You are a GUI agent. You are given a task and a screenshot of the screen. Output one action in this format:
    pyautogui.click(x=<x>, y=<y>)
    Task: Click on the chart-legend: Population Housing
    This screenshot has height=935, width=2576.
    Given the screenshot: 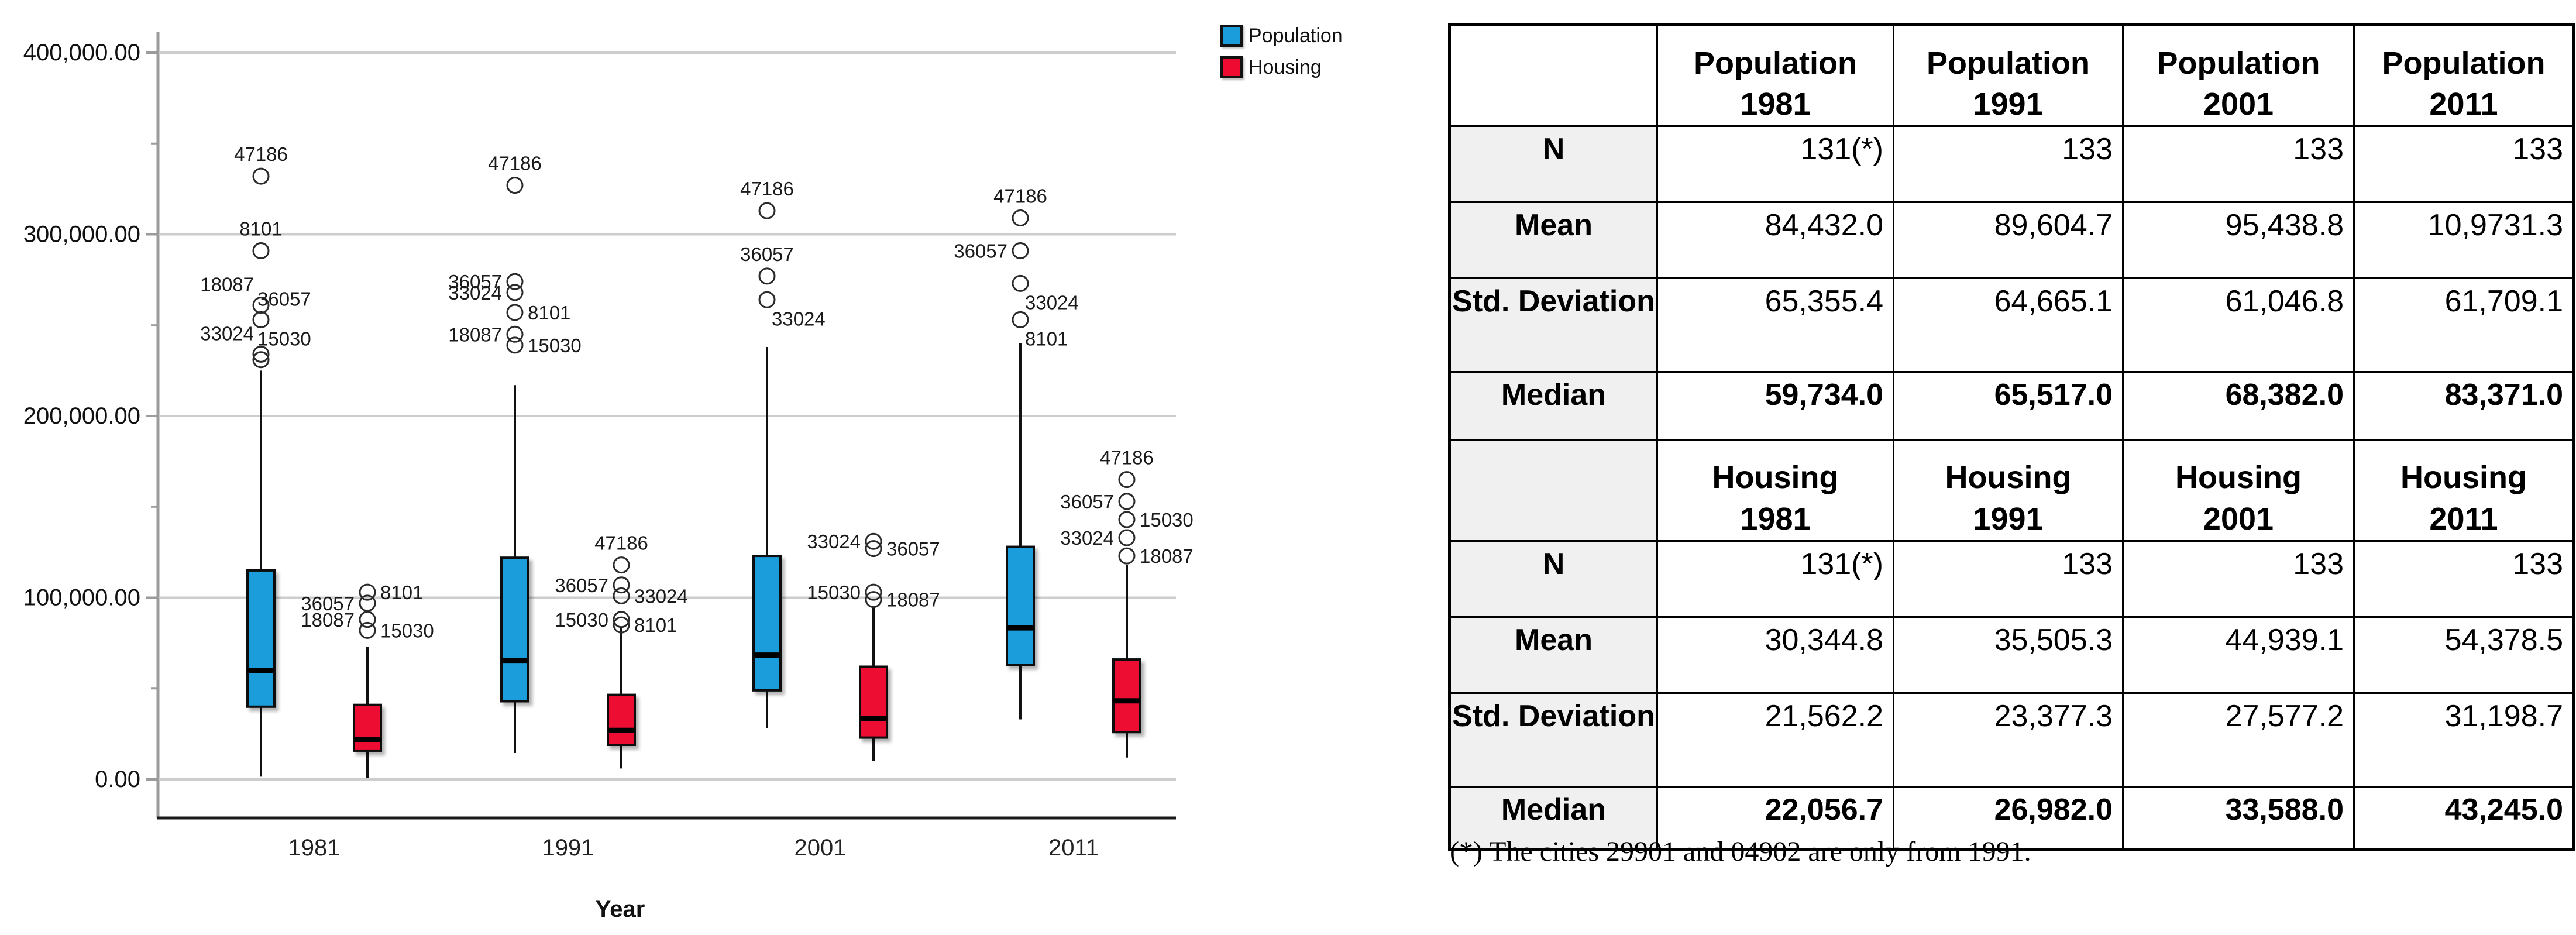 What is the action you would take?
    pyautogui.click(x=1281, y=51)
    